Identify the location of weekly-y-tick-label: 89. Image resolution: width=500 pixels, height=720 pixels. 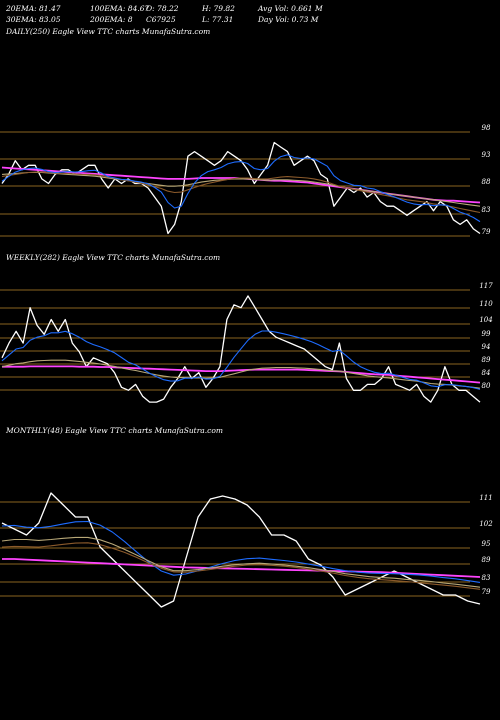
(486, 360).